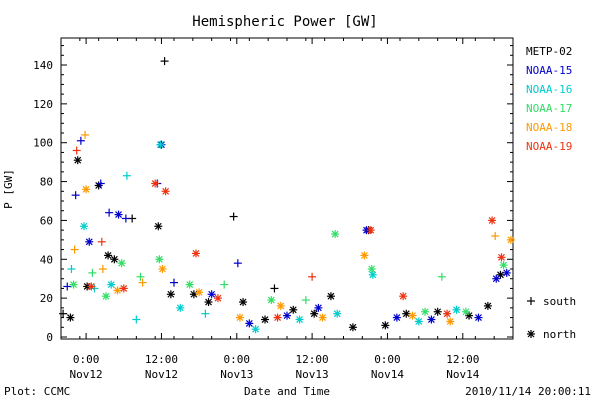 The width and height of the screenshot is (600, 400). Describe the element at coordinates (46, 259) in the screenshot. I see `y-tick-label: 40` at that location.